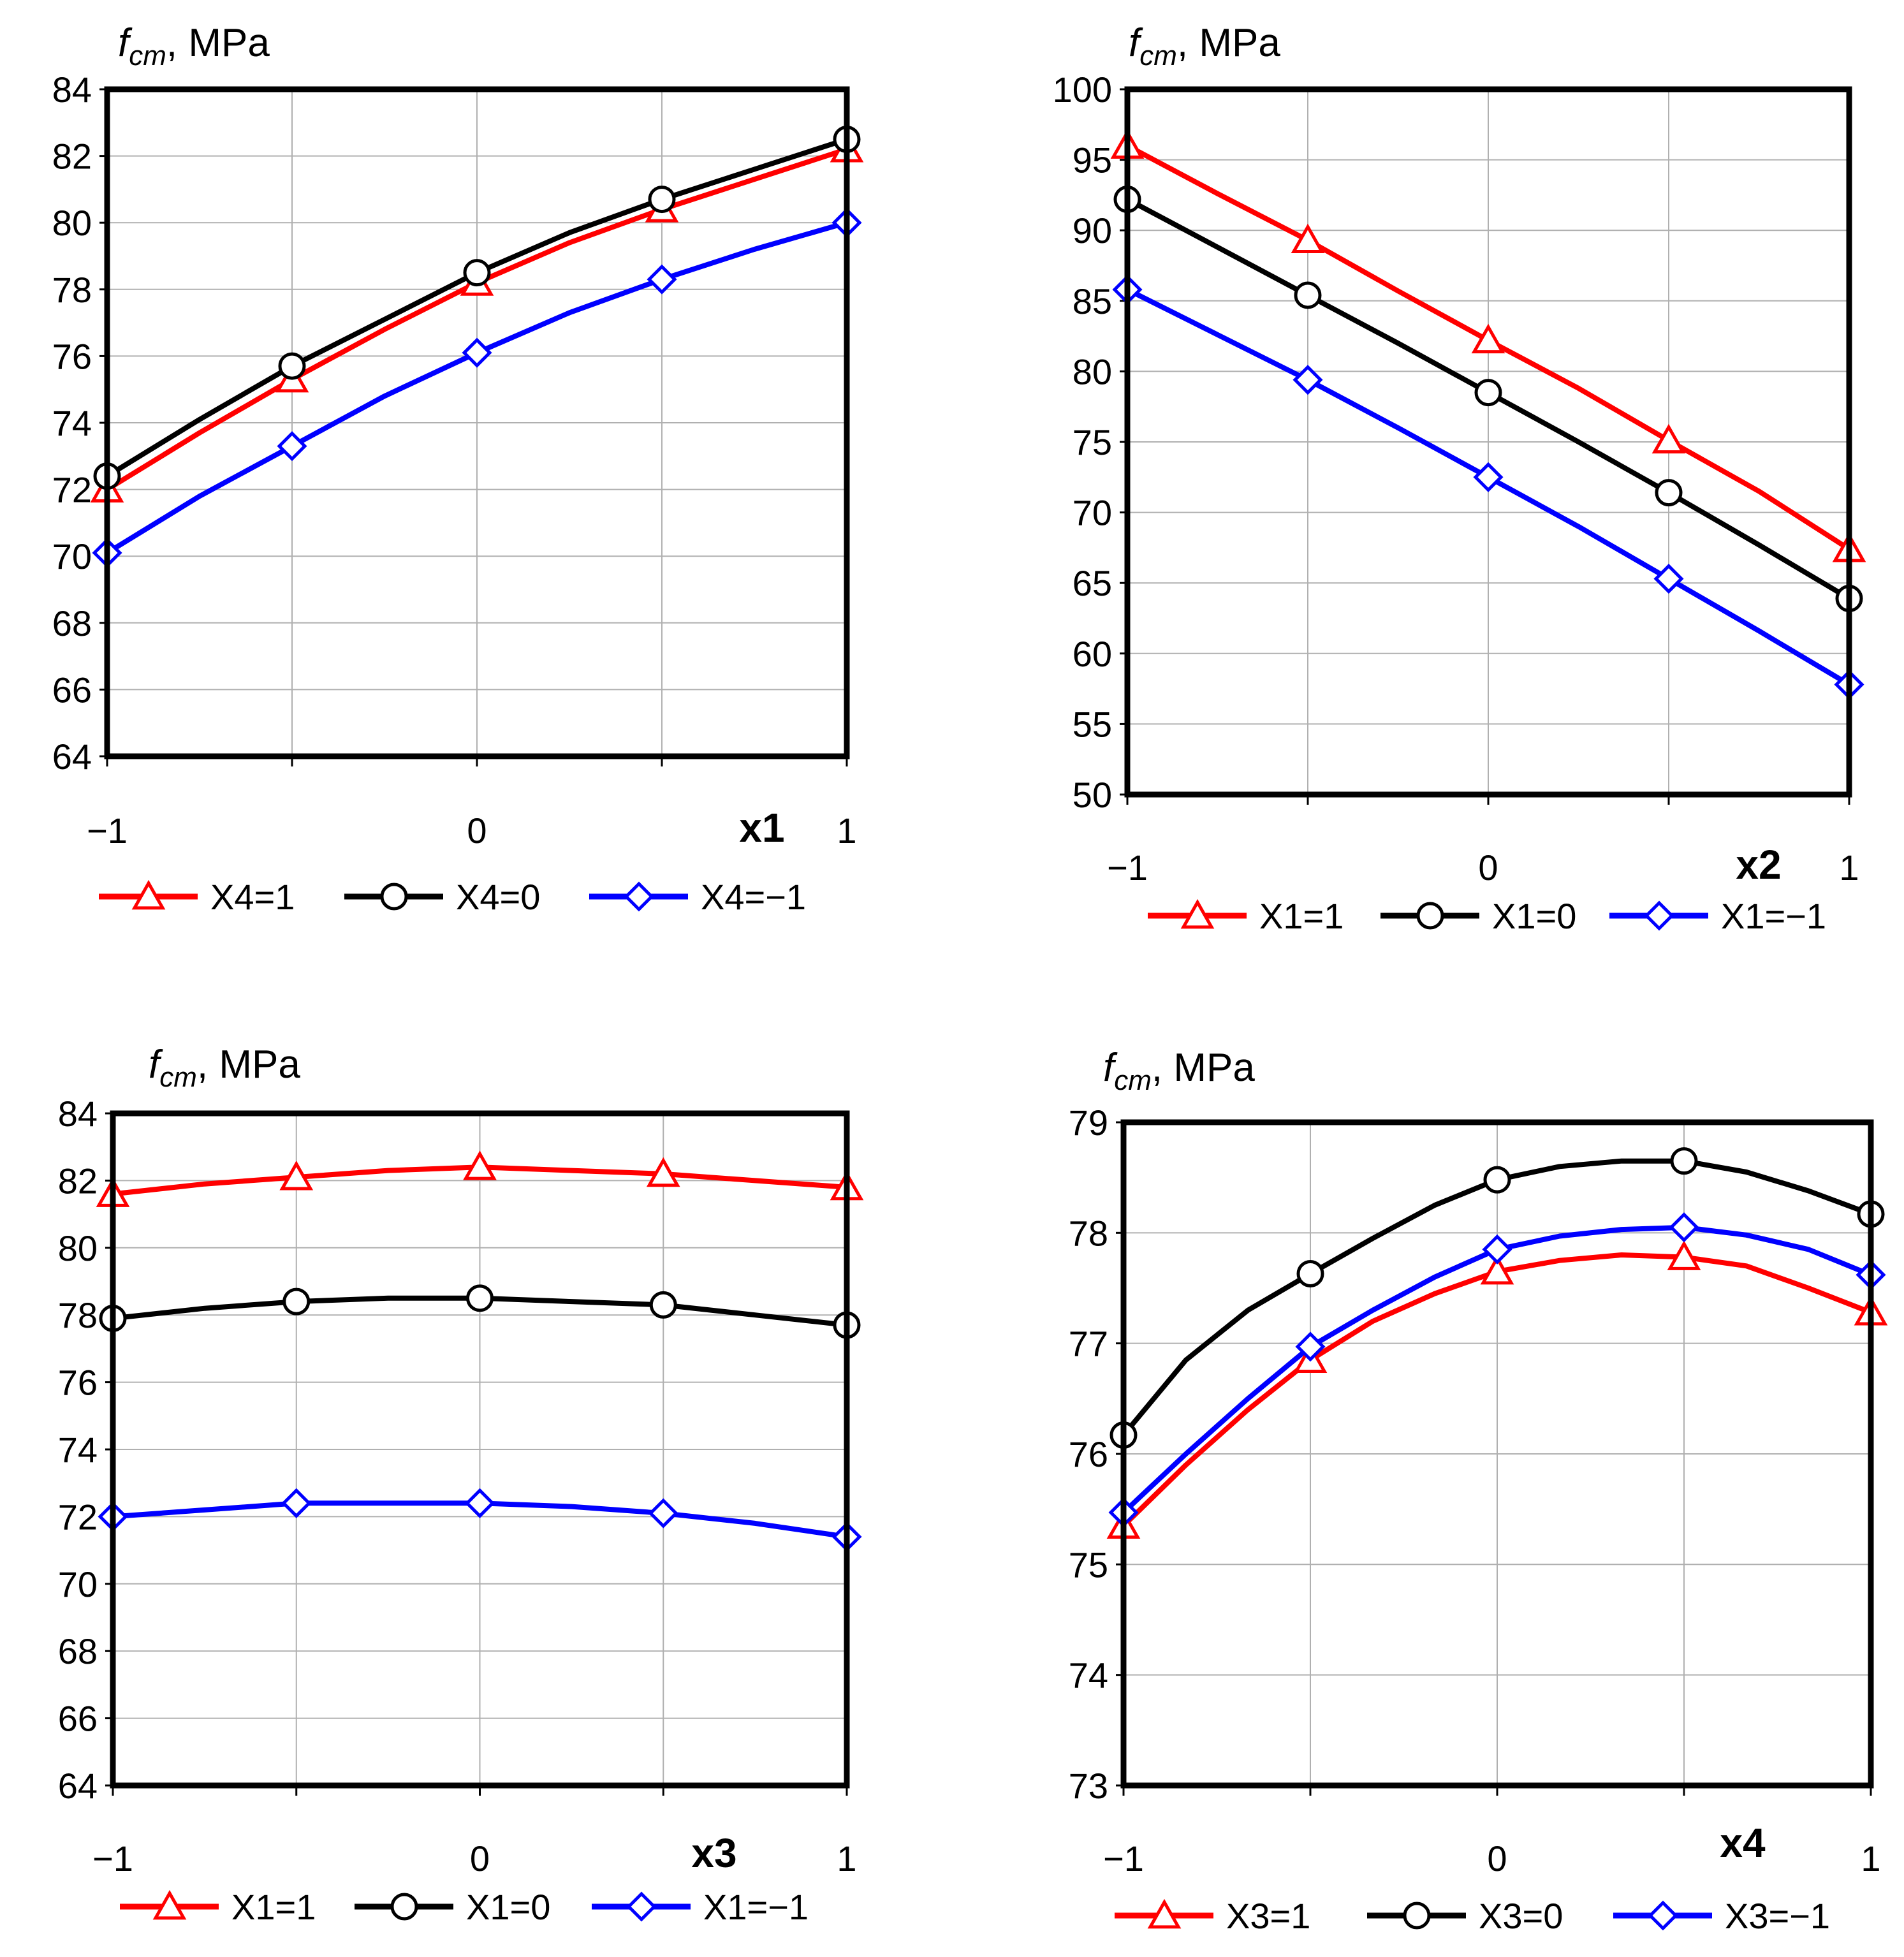 The image size is (1904, 1957). Describe the element at coordinates (1092, 724) in the screenshot. I see `chart-x2-ytick-label: 55` at that location.